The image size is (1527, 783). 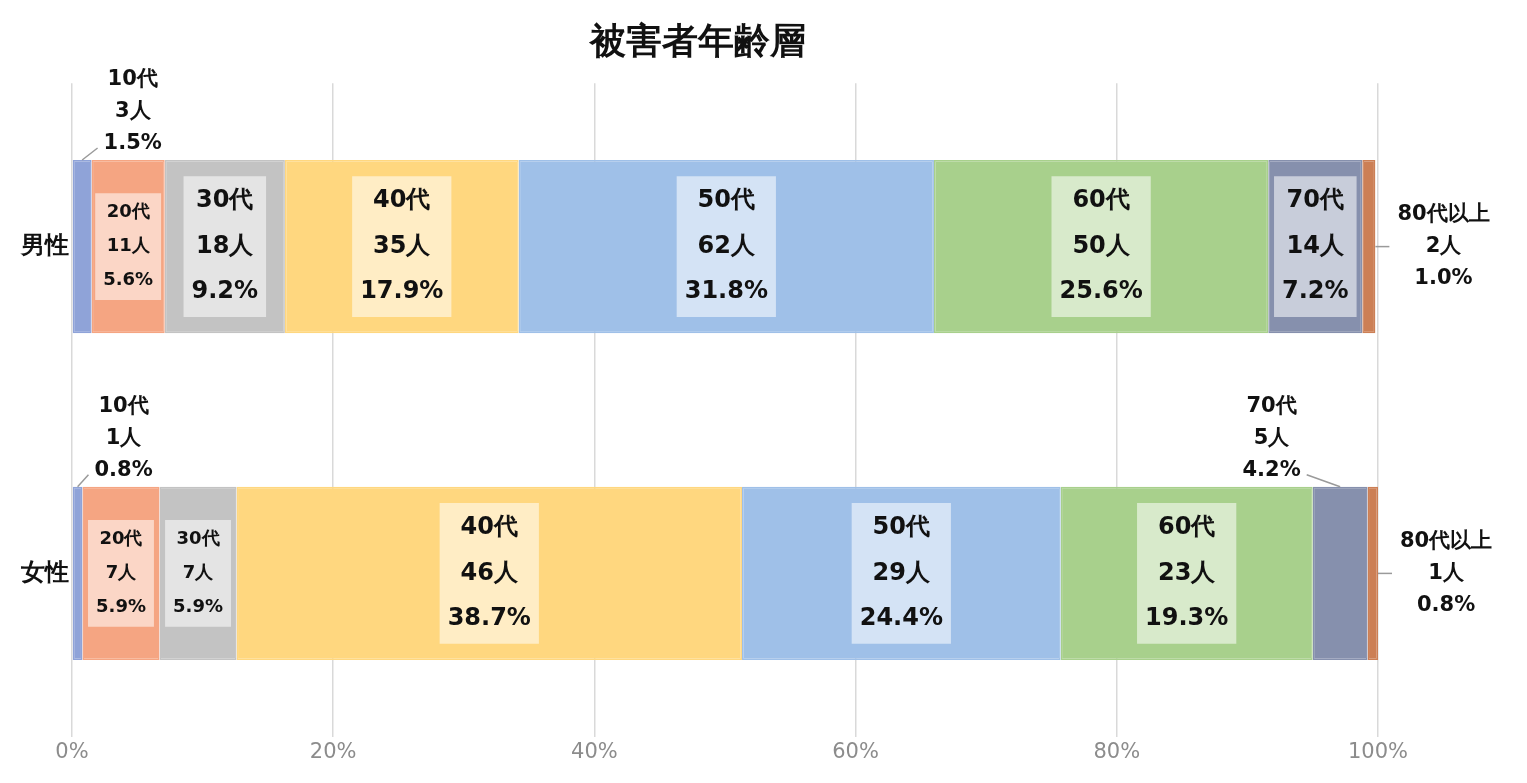 I want to click on data-label: 11人 5.6%, so click(x=128, y=262).